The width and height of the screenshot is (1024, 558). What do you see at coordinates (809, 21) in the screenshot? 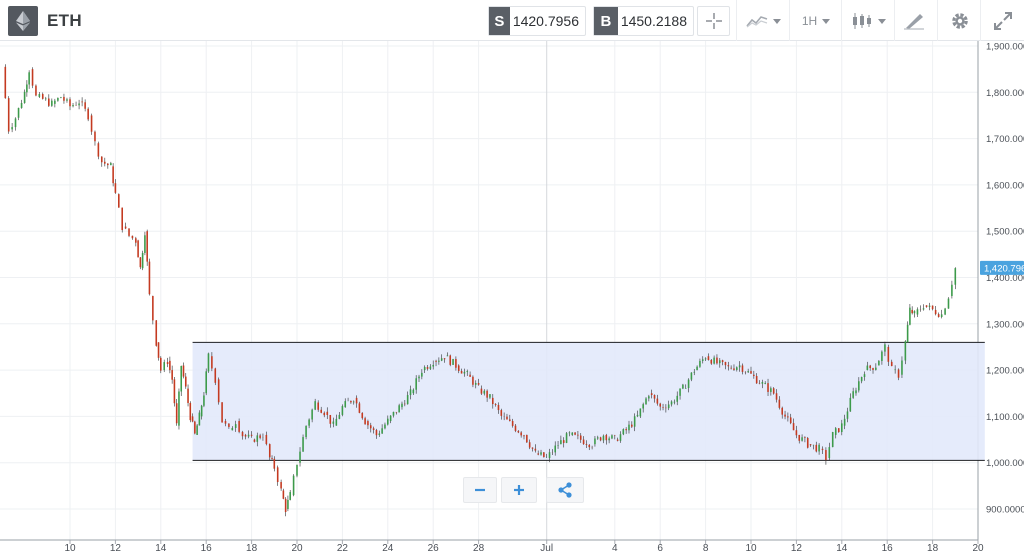
I see `interval-label: 1H` at bounding box center [809, 21].